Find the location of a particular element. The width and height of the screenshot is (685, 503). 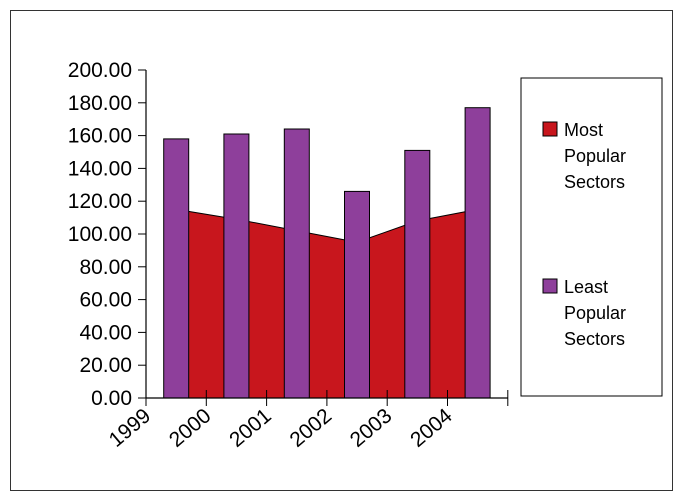

legend-swatch-least-popular is located at coordinates (550, 286).